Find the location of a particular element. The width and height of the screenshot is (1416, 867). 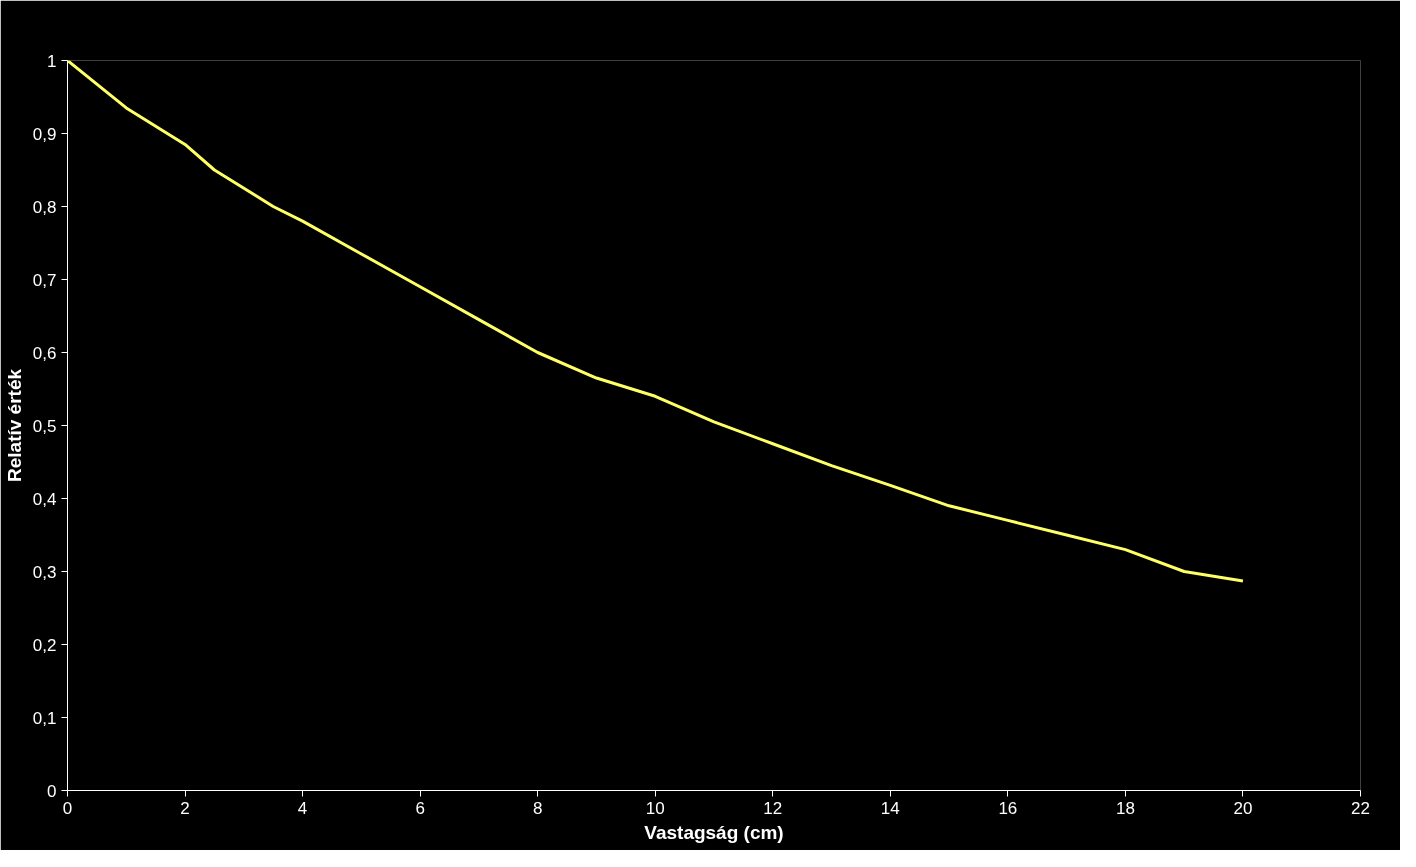

x-tick-label: 14 is located at coordinates (890, 808).